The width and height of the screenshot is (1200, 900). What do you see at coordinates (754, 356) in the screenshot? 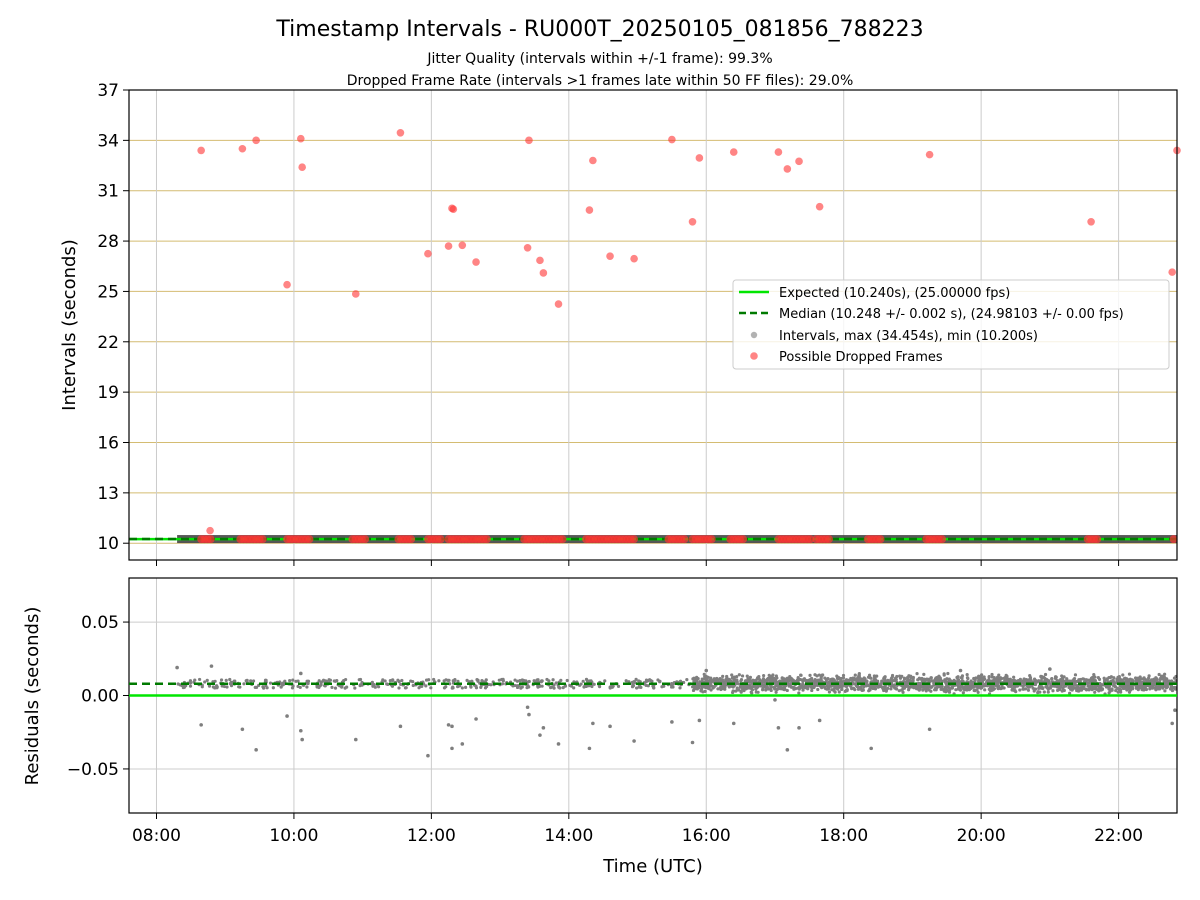
I see `legend-marker-dropped` at bounding box center [754, 356].